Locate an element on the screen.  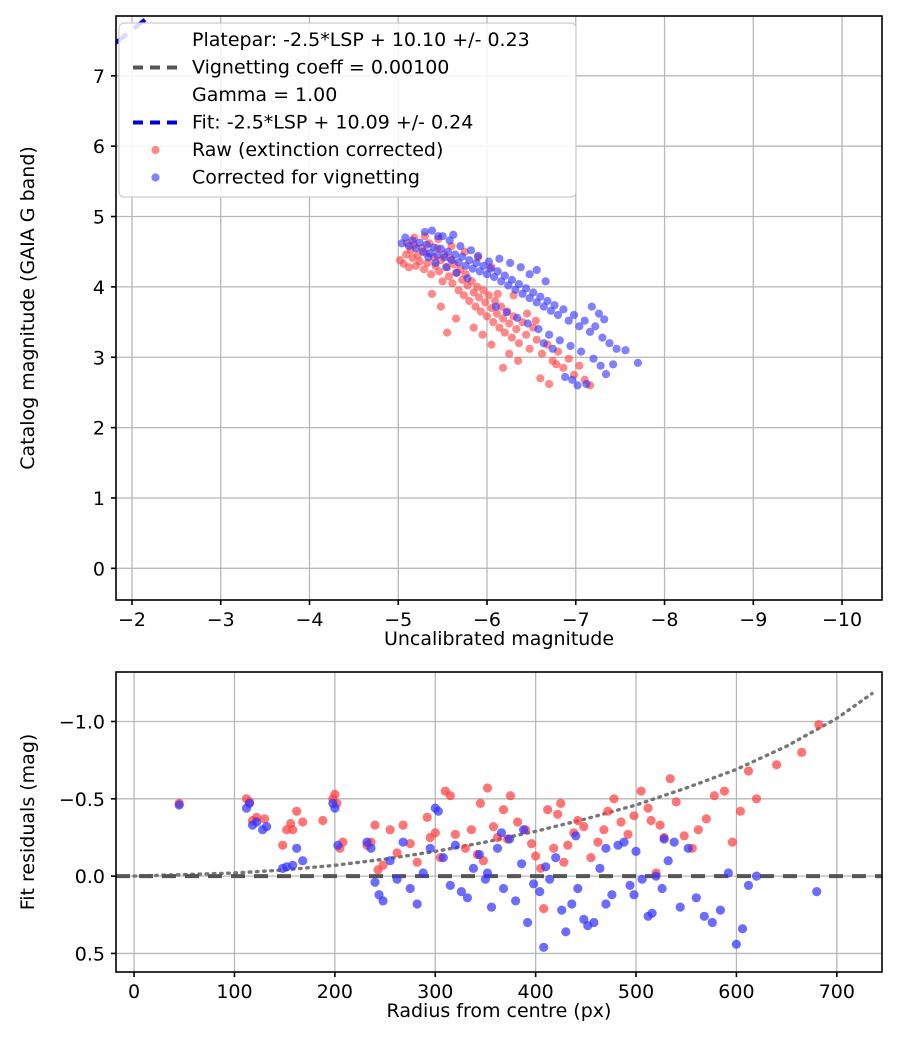
top-y-tick-label: 5 is located at coordinates (99, 218).